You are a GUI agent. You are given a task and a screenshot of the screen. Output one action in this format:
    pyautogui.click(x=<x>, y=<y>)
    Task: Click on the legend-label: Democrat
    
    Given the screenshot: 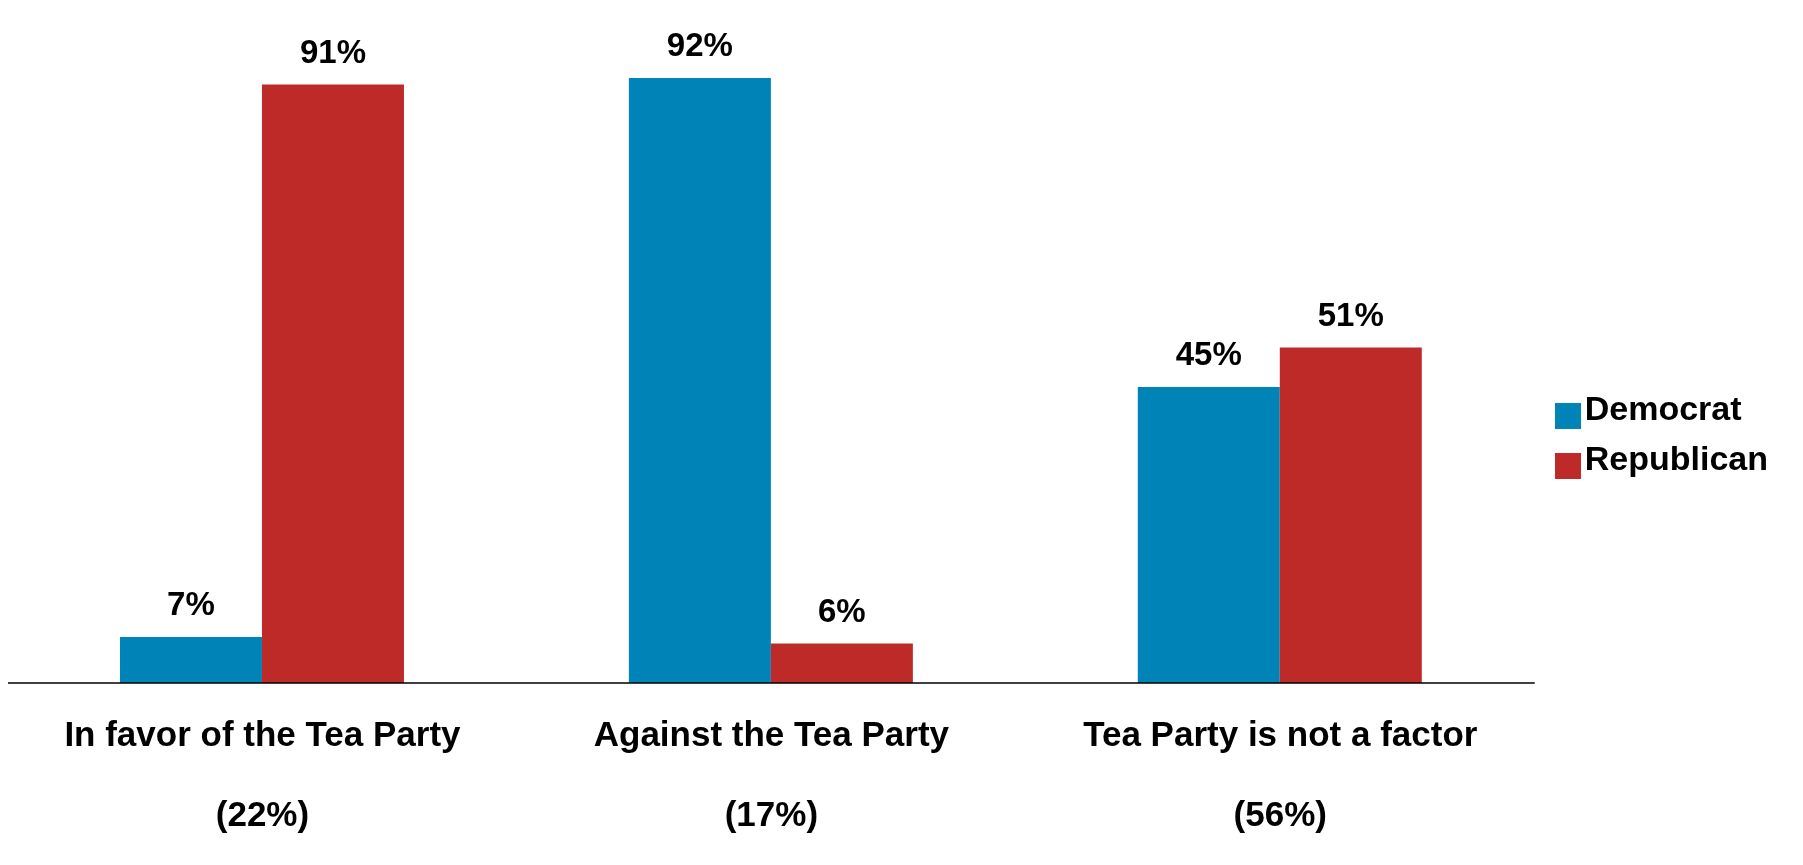 What is the action you would take?
    pyautogui.click(x=1663, y=408)
    